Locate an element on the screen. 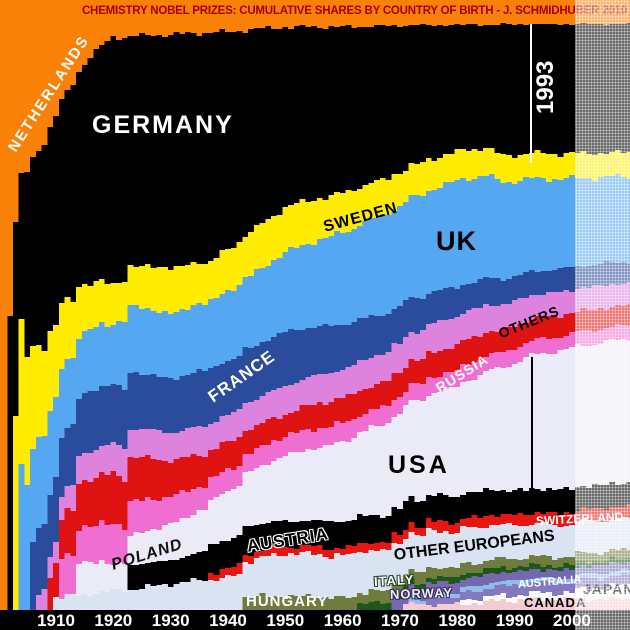 The height and width of the screenshot is (630, 630). band-label-canada: CANADA is located at coordinates (555, 602).